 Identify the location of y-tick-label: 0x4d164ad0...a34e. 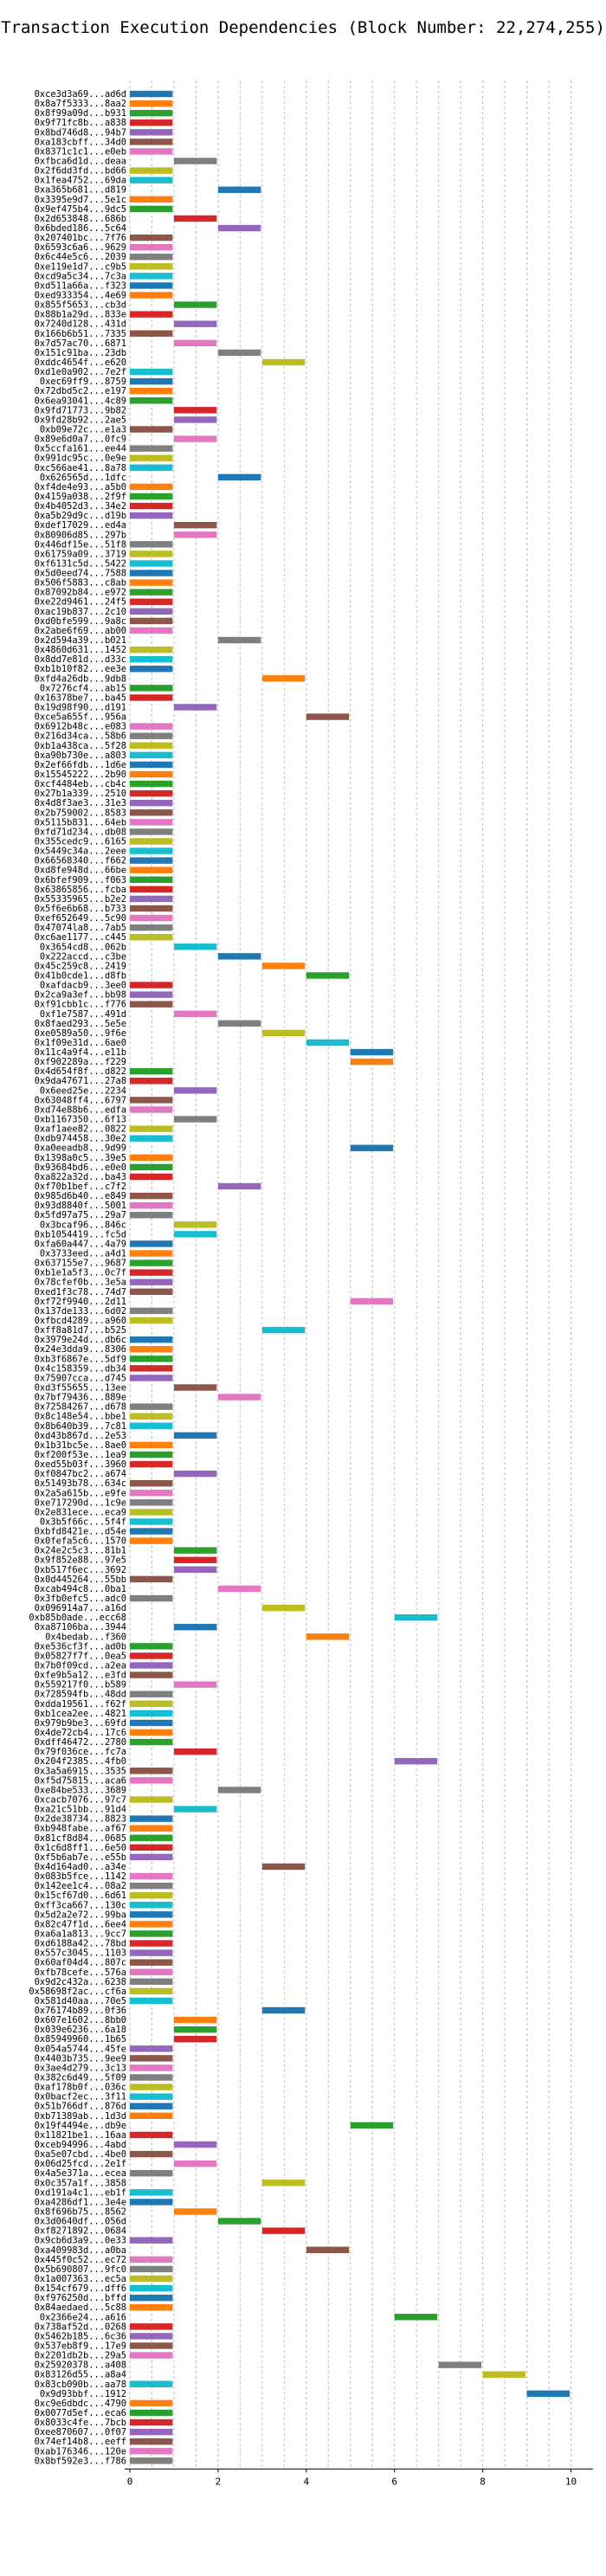
(80, 1867).